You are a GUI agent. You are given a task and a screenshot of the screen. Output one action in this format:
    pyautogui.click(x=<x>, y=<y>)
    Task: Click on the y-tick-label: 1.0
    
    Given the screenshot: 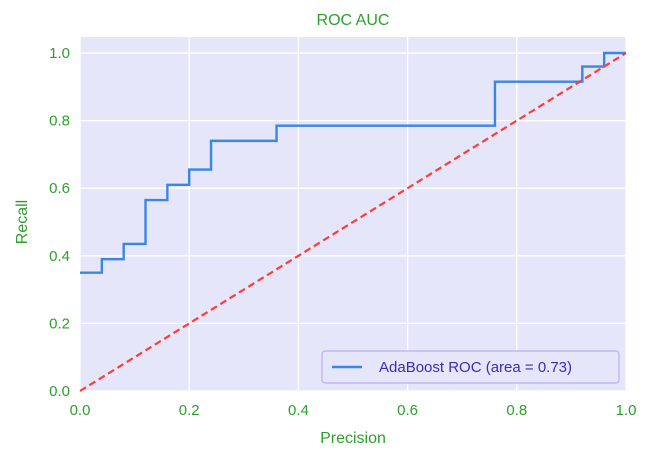 What is the action you would take?
    pyautogui.click(x=59, y=53)
    